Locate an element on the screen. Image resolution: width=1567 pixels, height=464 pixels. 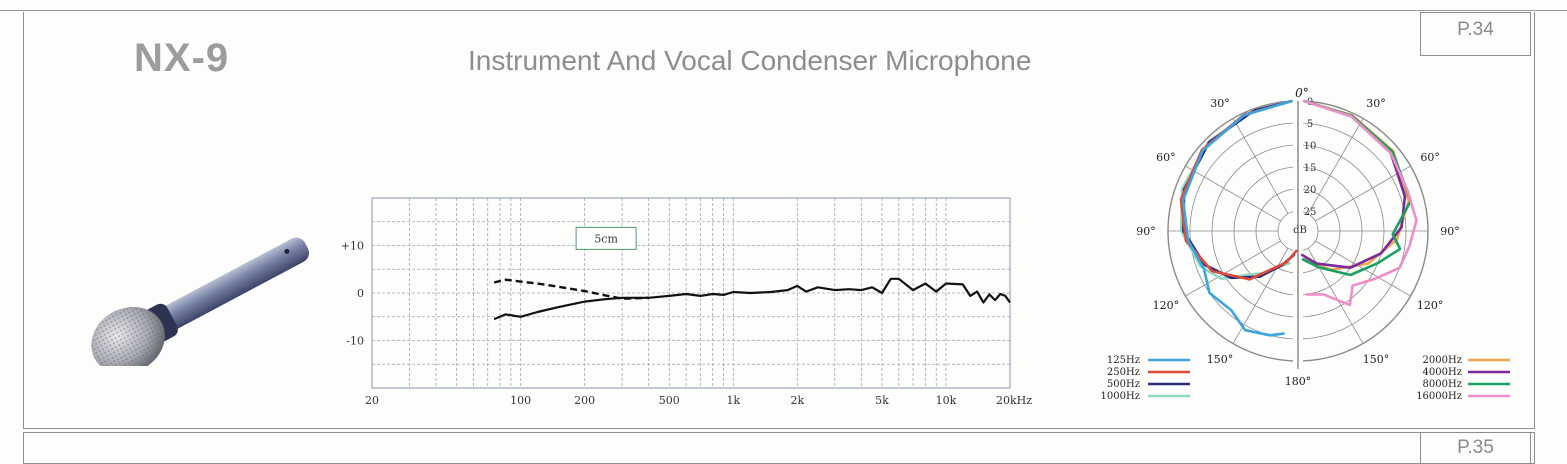
legend-right-label: 8000Hz is located at coordinates (1442, 384).